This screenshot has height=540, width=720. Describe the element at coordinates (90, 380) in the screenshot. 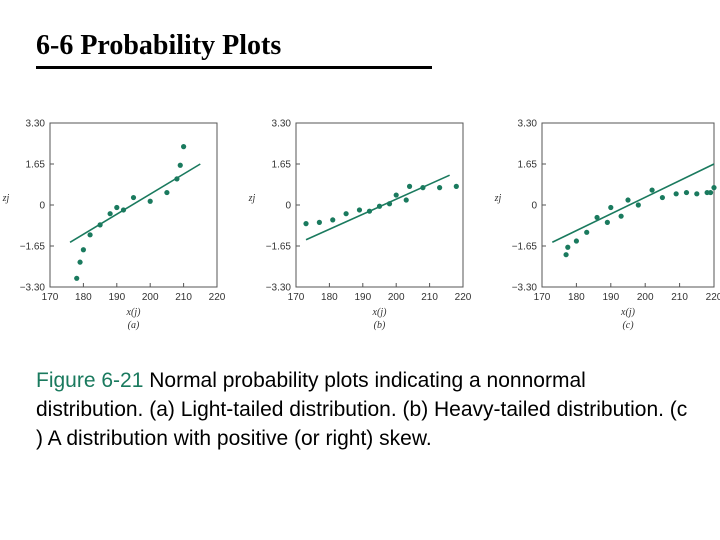

I see `figure-label: Figure 6-21` at that location.